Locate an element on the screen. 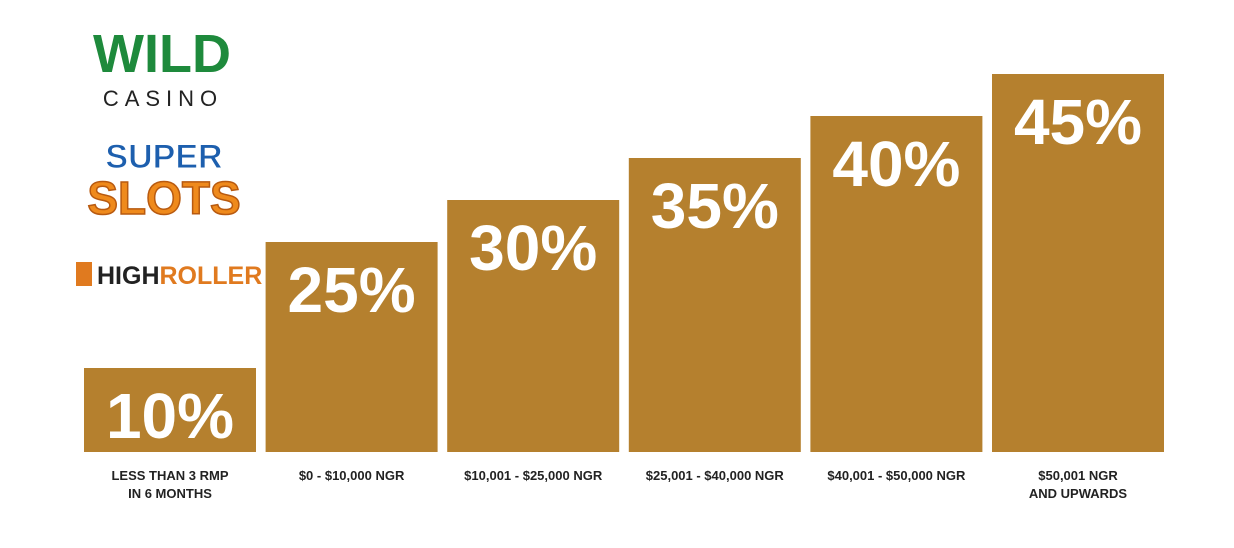 The image size is (1234, 548). brand-casino: CASINO is located at coordinates (163, 98).